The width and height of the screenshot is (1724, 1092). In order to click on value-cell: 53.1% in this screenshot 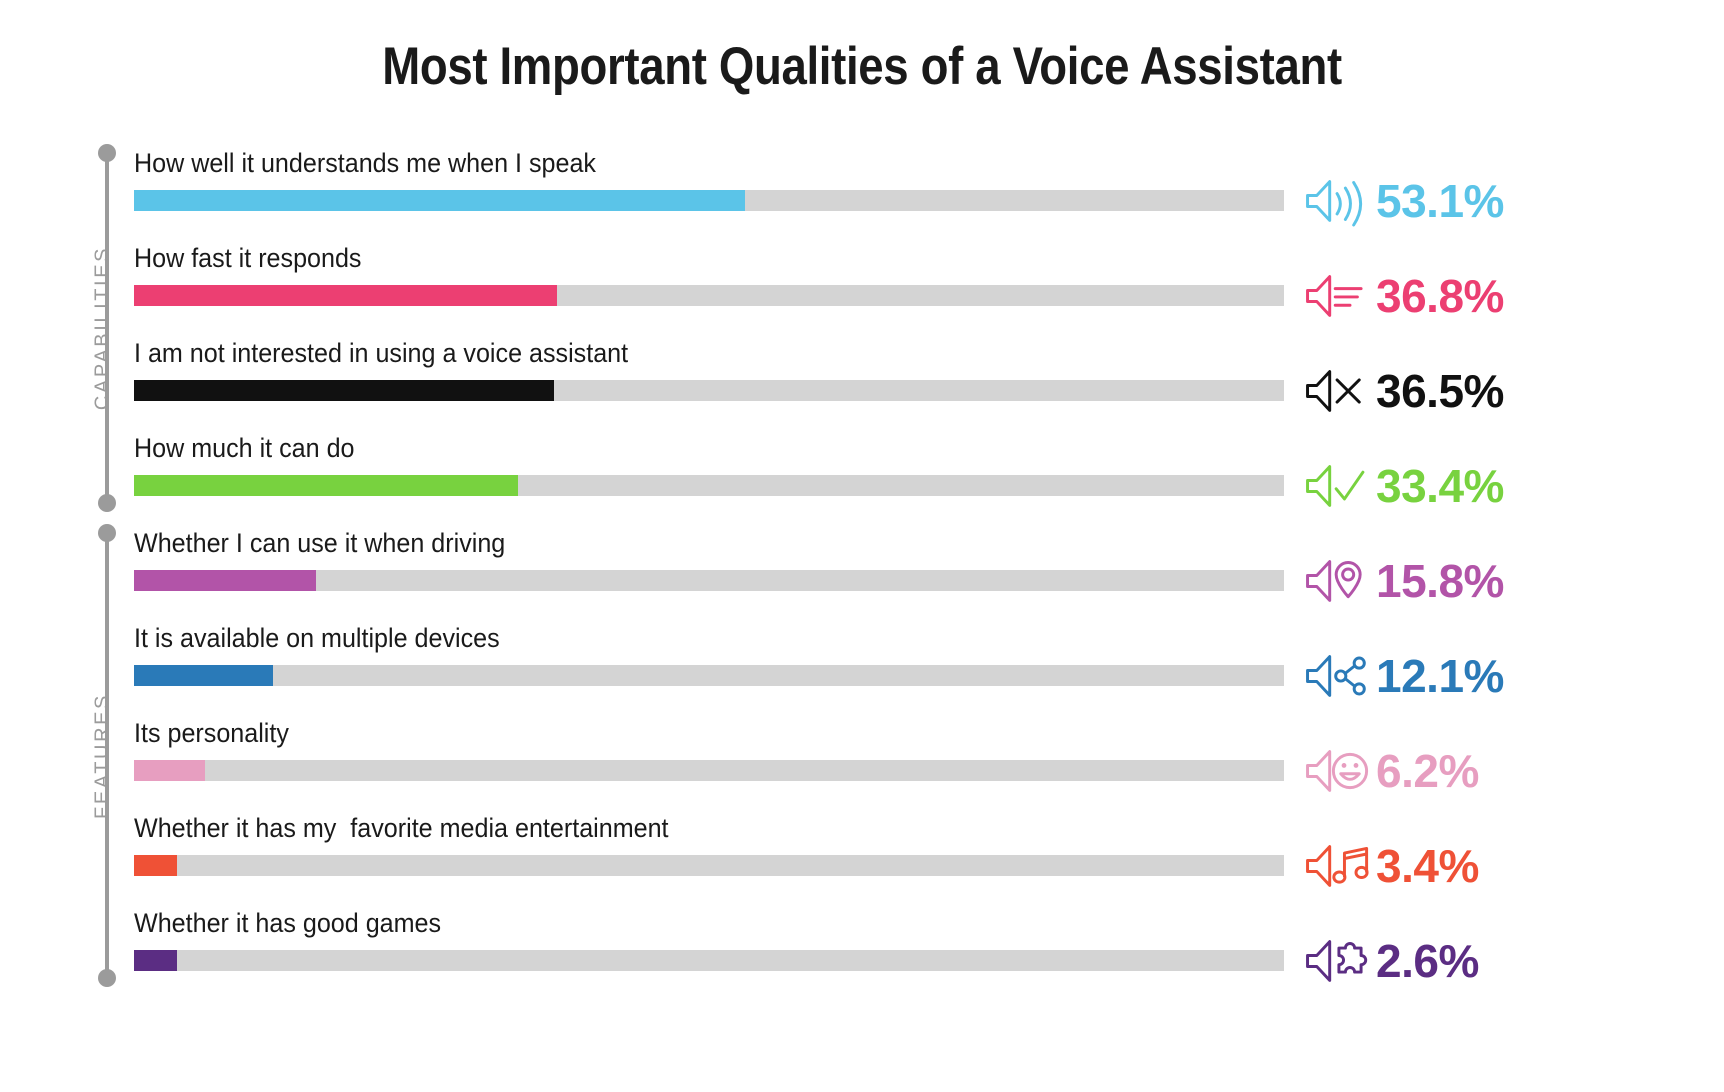, I will do `click(1489, 201)`.